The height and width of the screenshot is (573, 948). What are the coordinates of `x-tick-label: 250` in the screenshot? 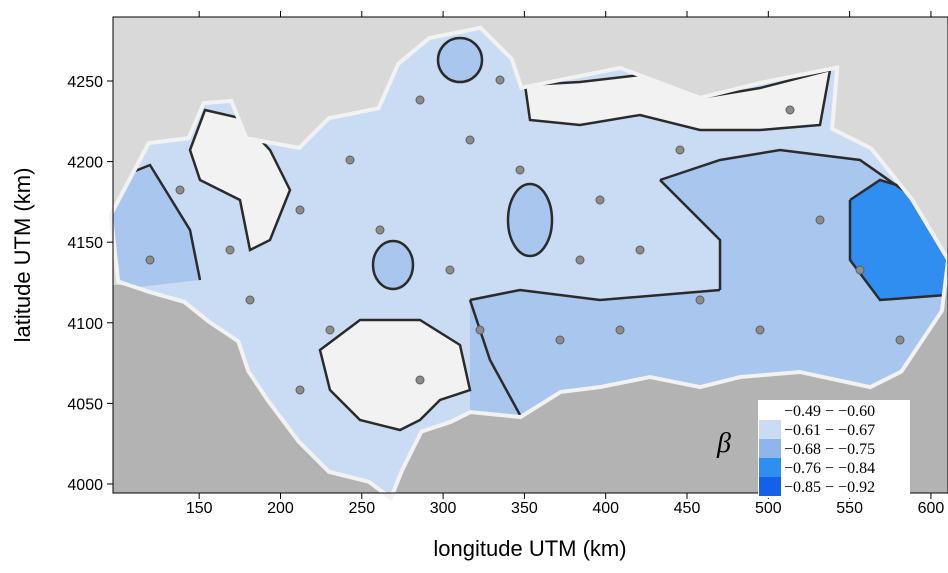 It's located at (361, 508).